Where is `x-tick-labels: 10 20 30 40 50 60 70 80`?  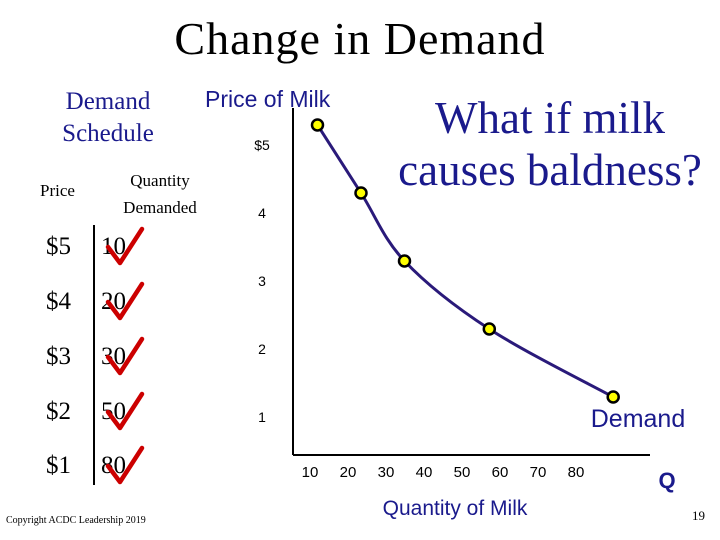
x-tick-labels: 10 20 30 40 50 60 70 80 is located at coordinates (443, 472).